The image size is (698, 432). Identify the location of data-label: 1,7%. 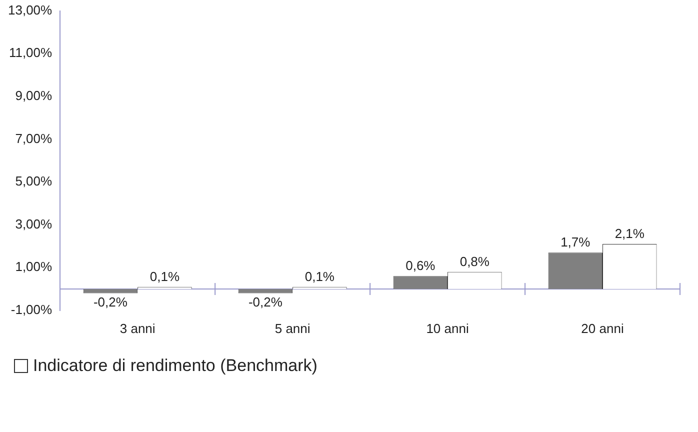
(575, 242).